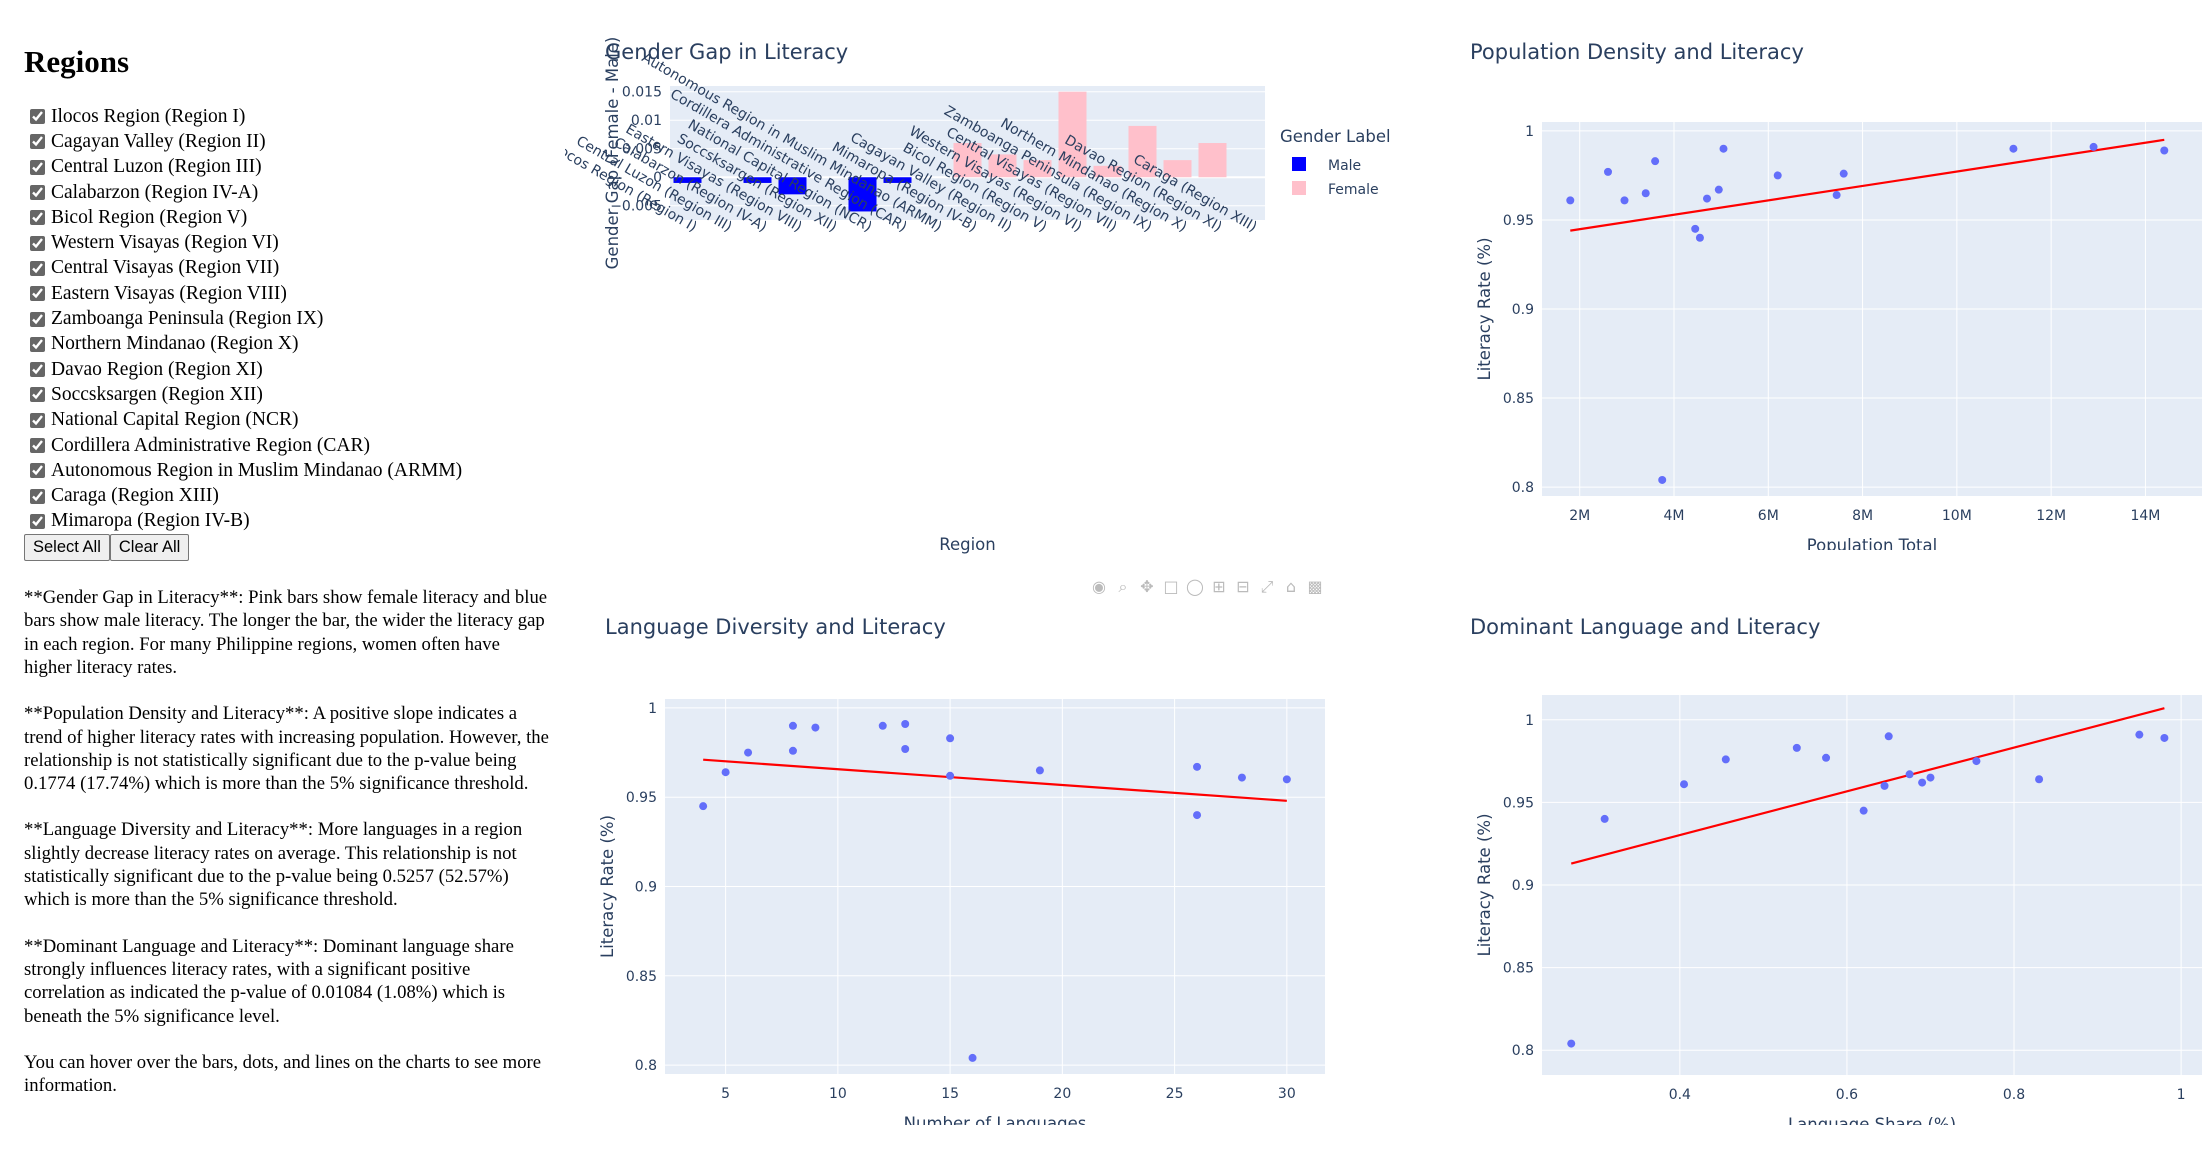 This screenshot has width=2212, height=1151. What do you see at coordinates (284, 394) in the screenshot?
I see `region-option: Soccsksargen (Region XII)` at bounding box center [284, 394].